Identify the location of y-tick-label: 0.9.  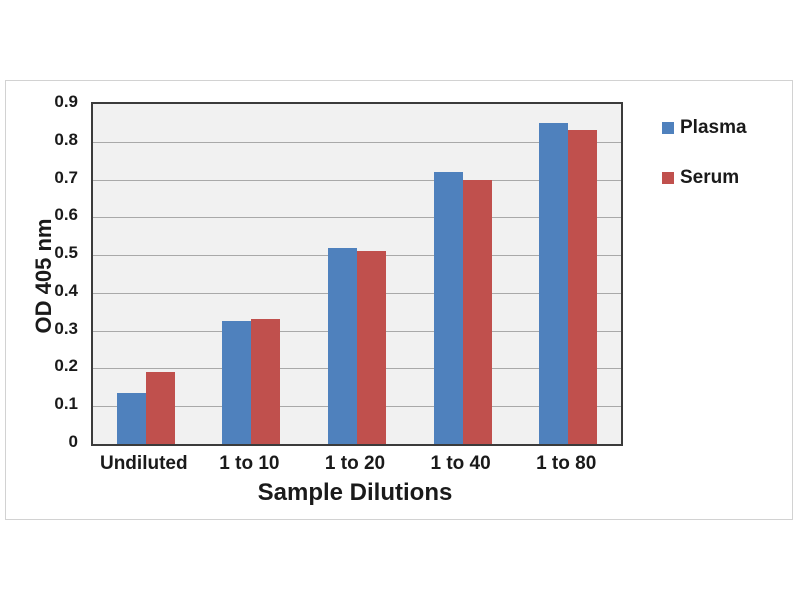
(66, 101).